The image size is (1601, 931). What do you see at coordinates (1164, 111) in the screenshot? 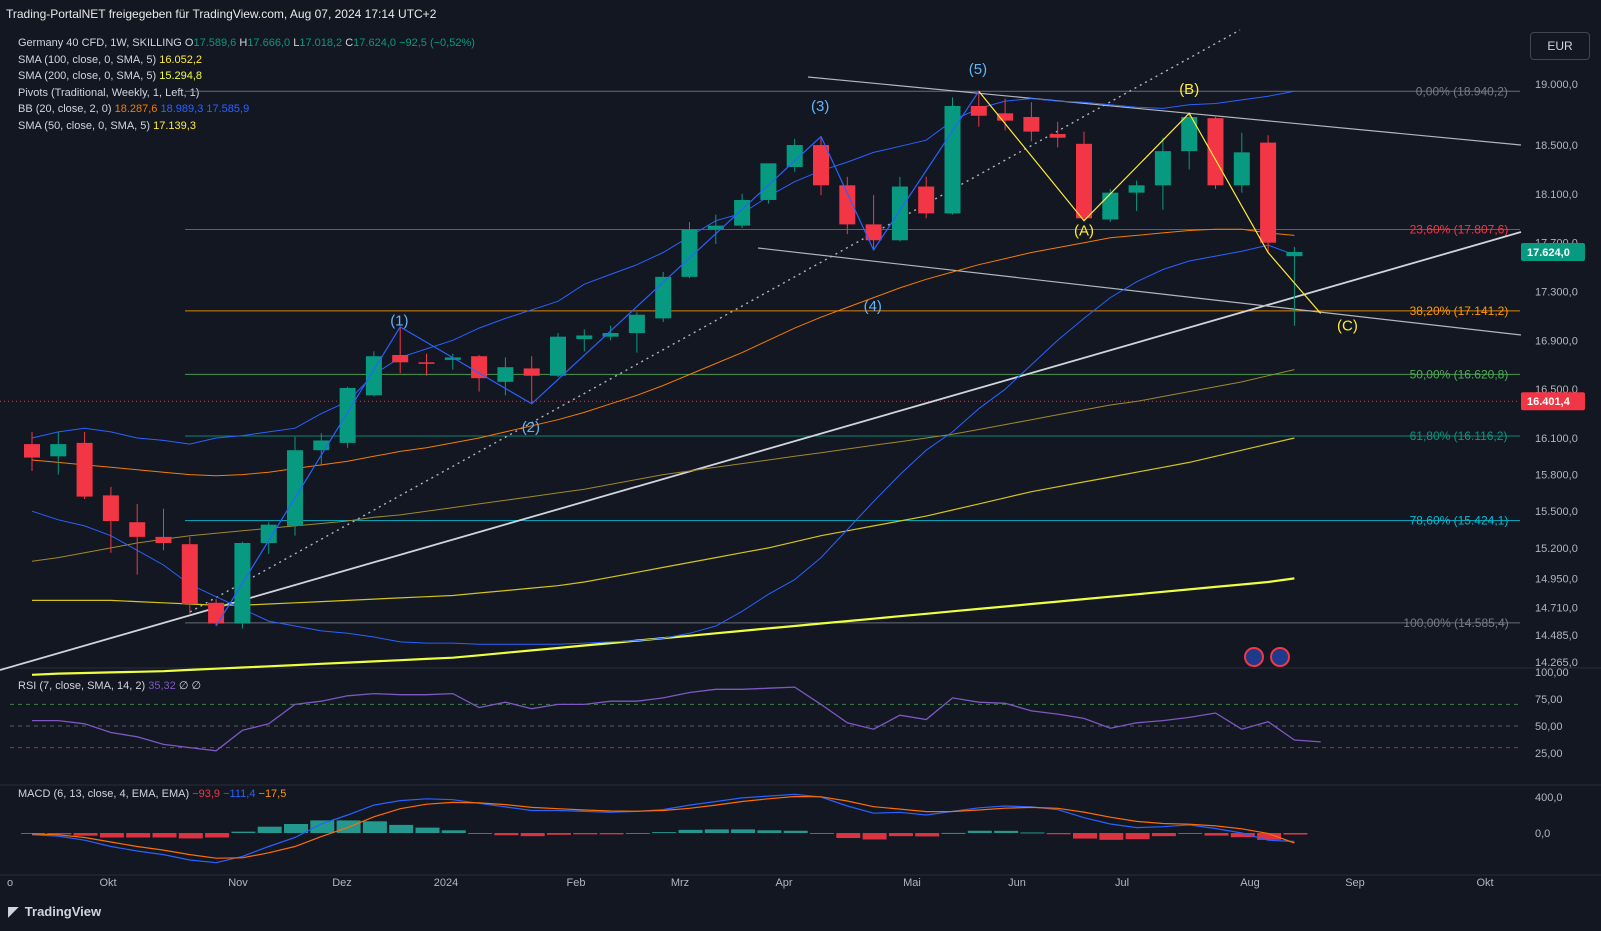
I see `channel-upper-line` at bounding box center [1164, 111].